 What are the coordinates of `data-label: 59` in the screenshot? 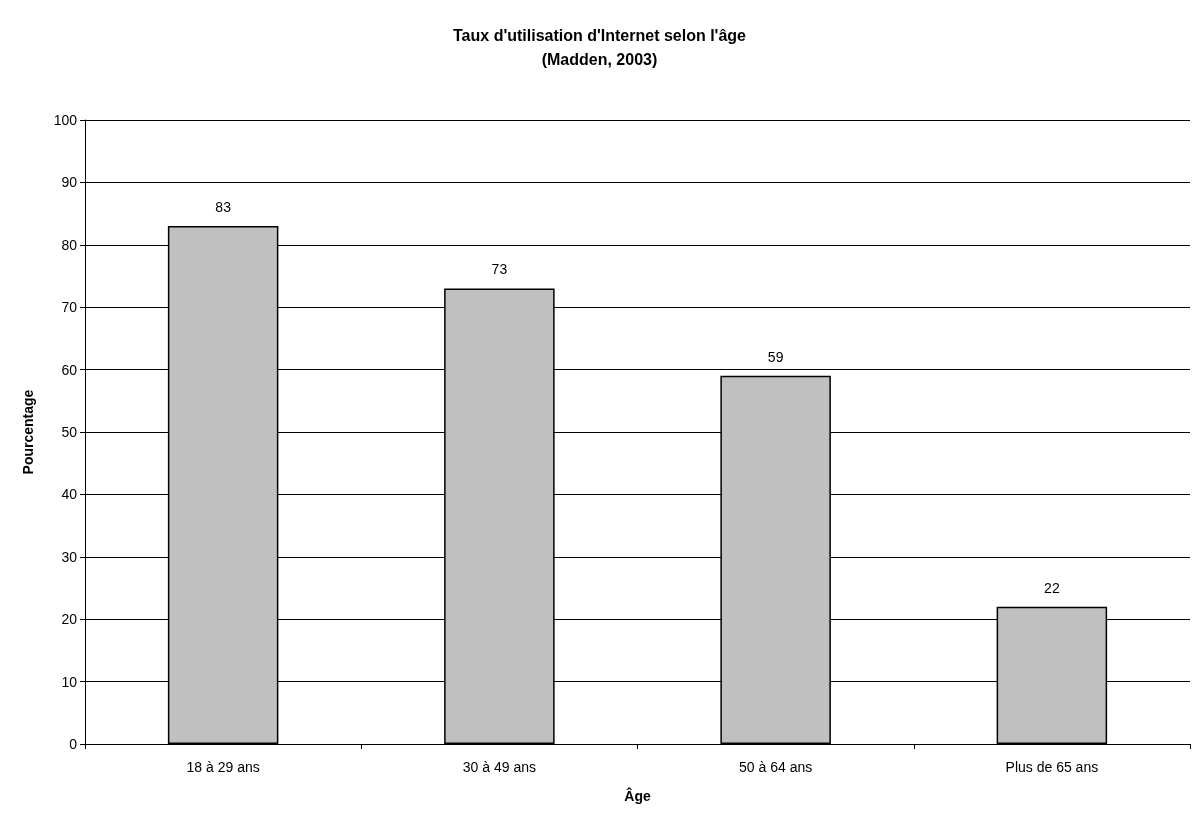 It's located at (775, 356).